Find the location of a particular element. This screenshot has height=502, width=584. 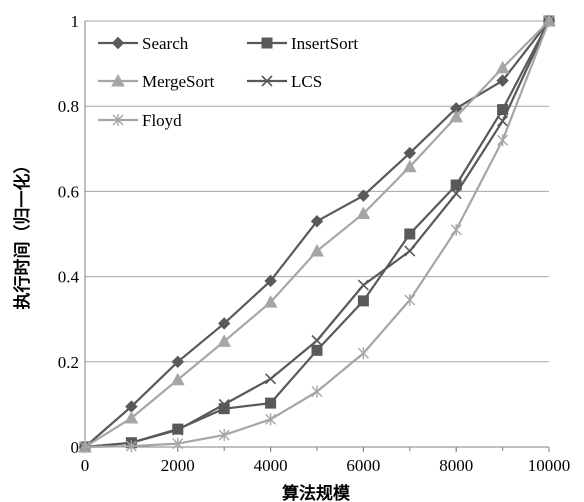

legend-marker-mergesort is located at coordinates (118, 80).